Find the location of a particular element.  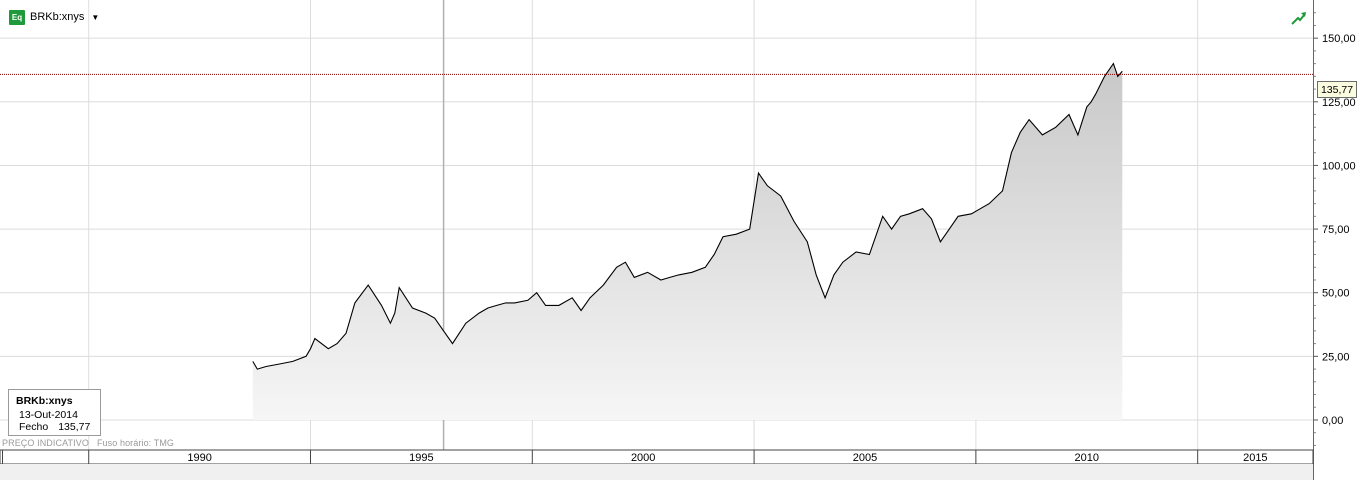

tooltip-close-label: Fecho is located at coordinates (34, 427).